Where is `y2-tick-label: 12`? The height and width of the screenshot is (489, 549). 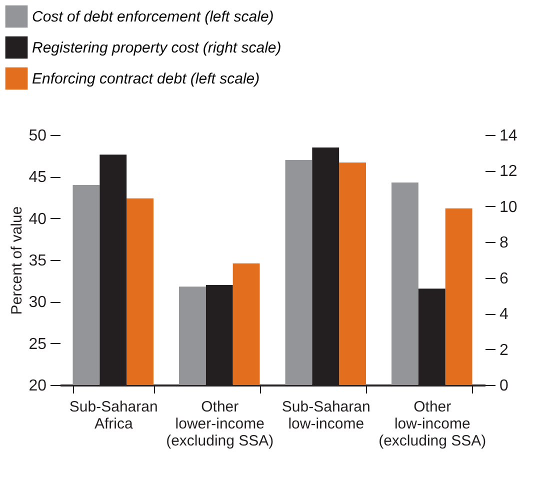
y2-tick-label: 12 is located at coordinates (509, 171).